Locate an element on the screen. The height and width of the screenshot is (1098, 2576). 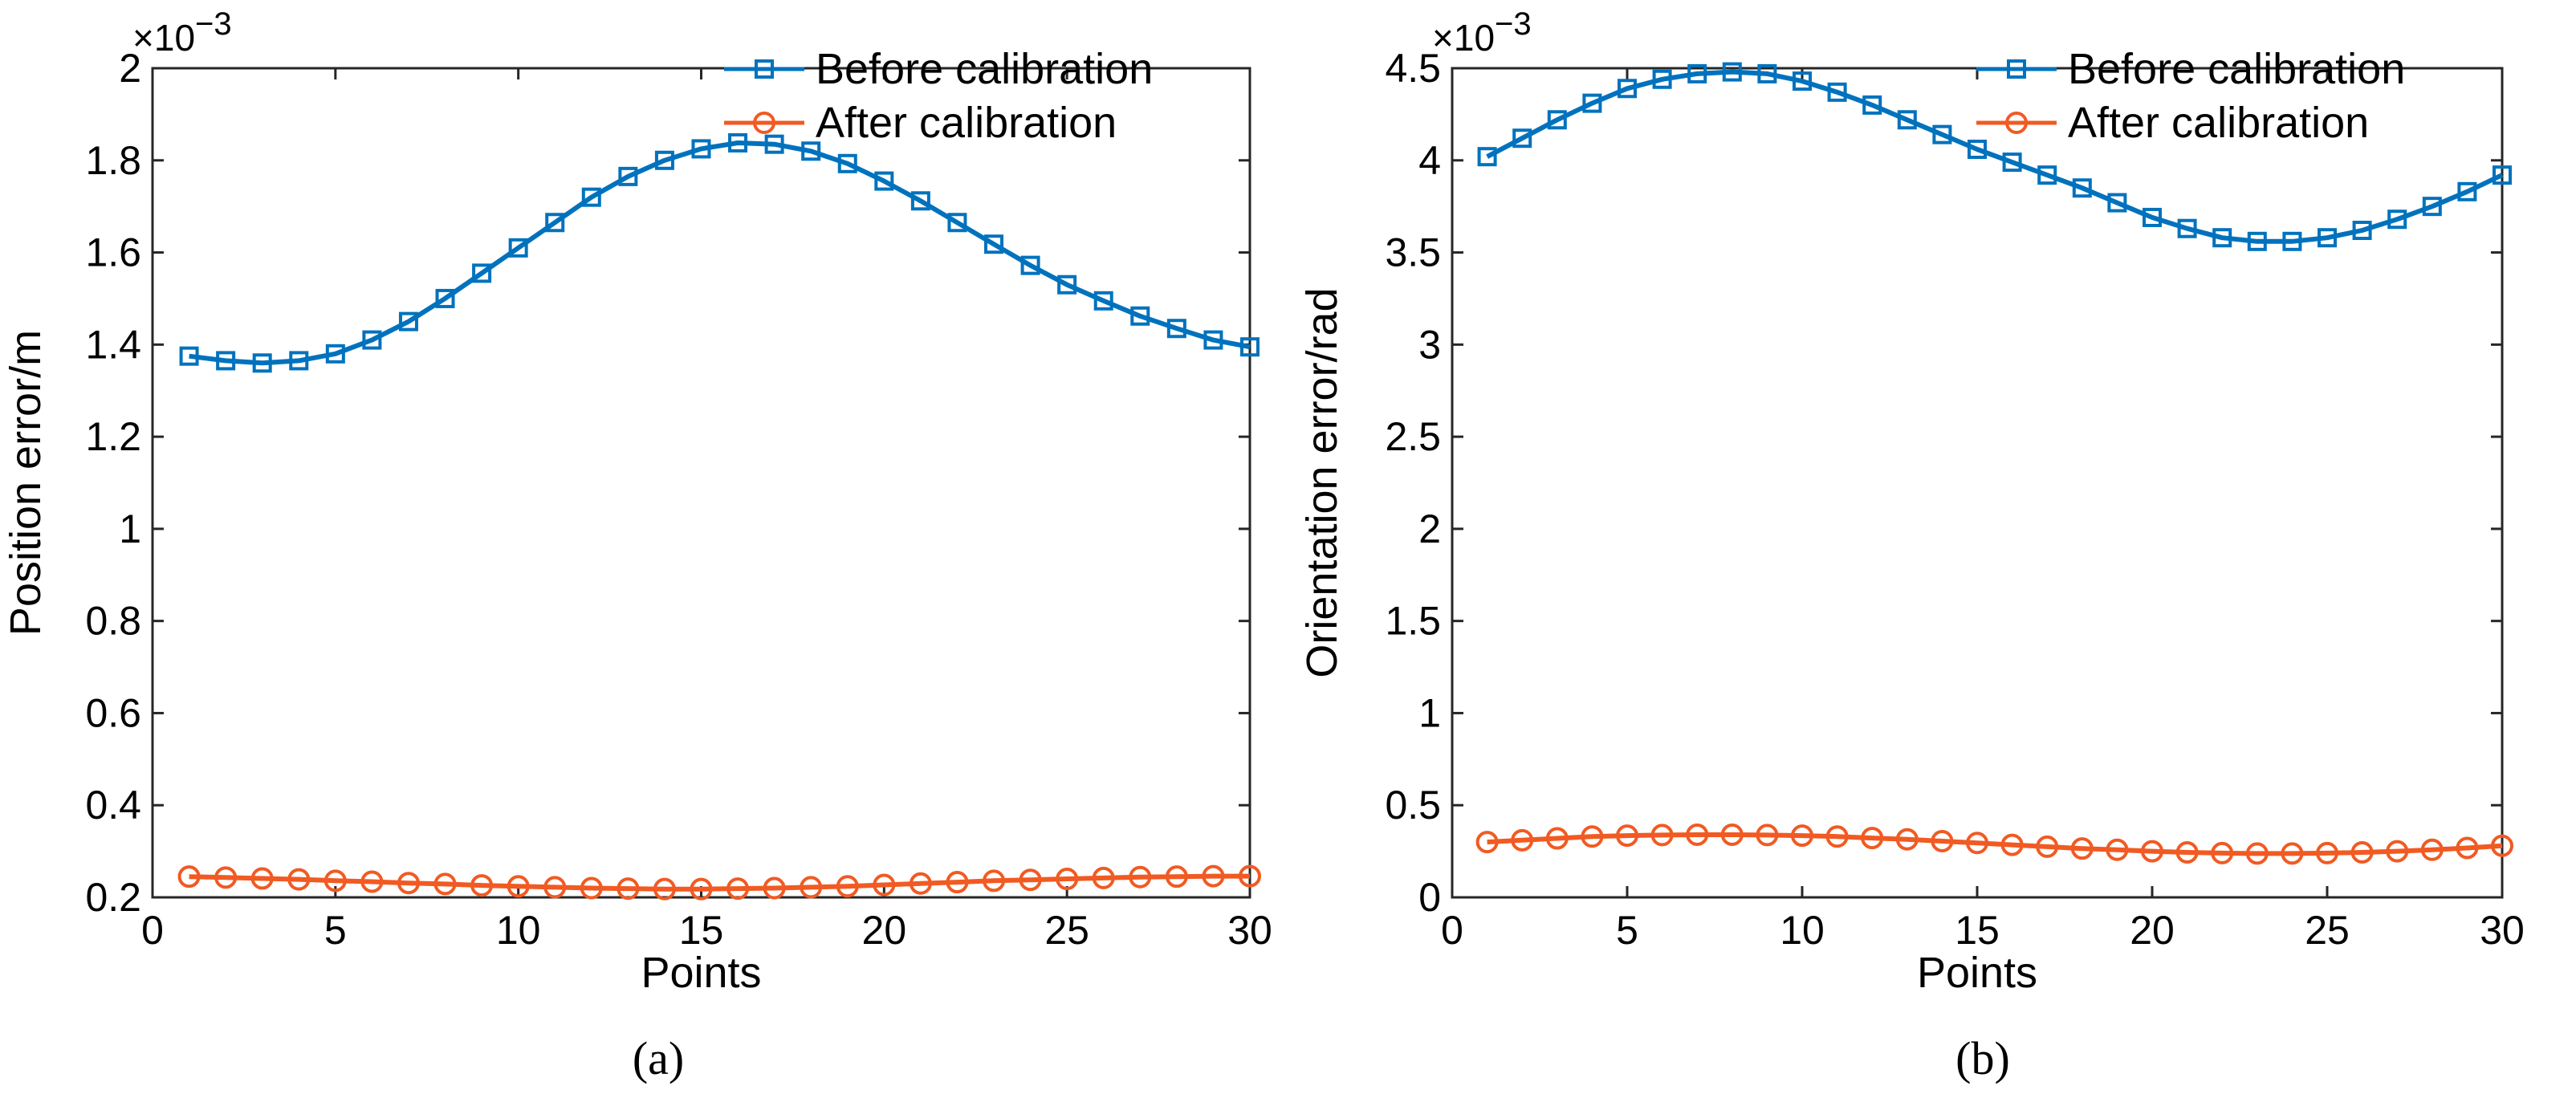
y-tick-label: 3.5 is located at coordinates (1413, 253).